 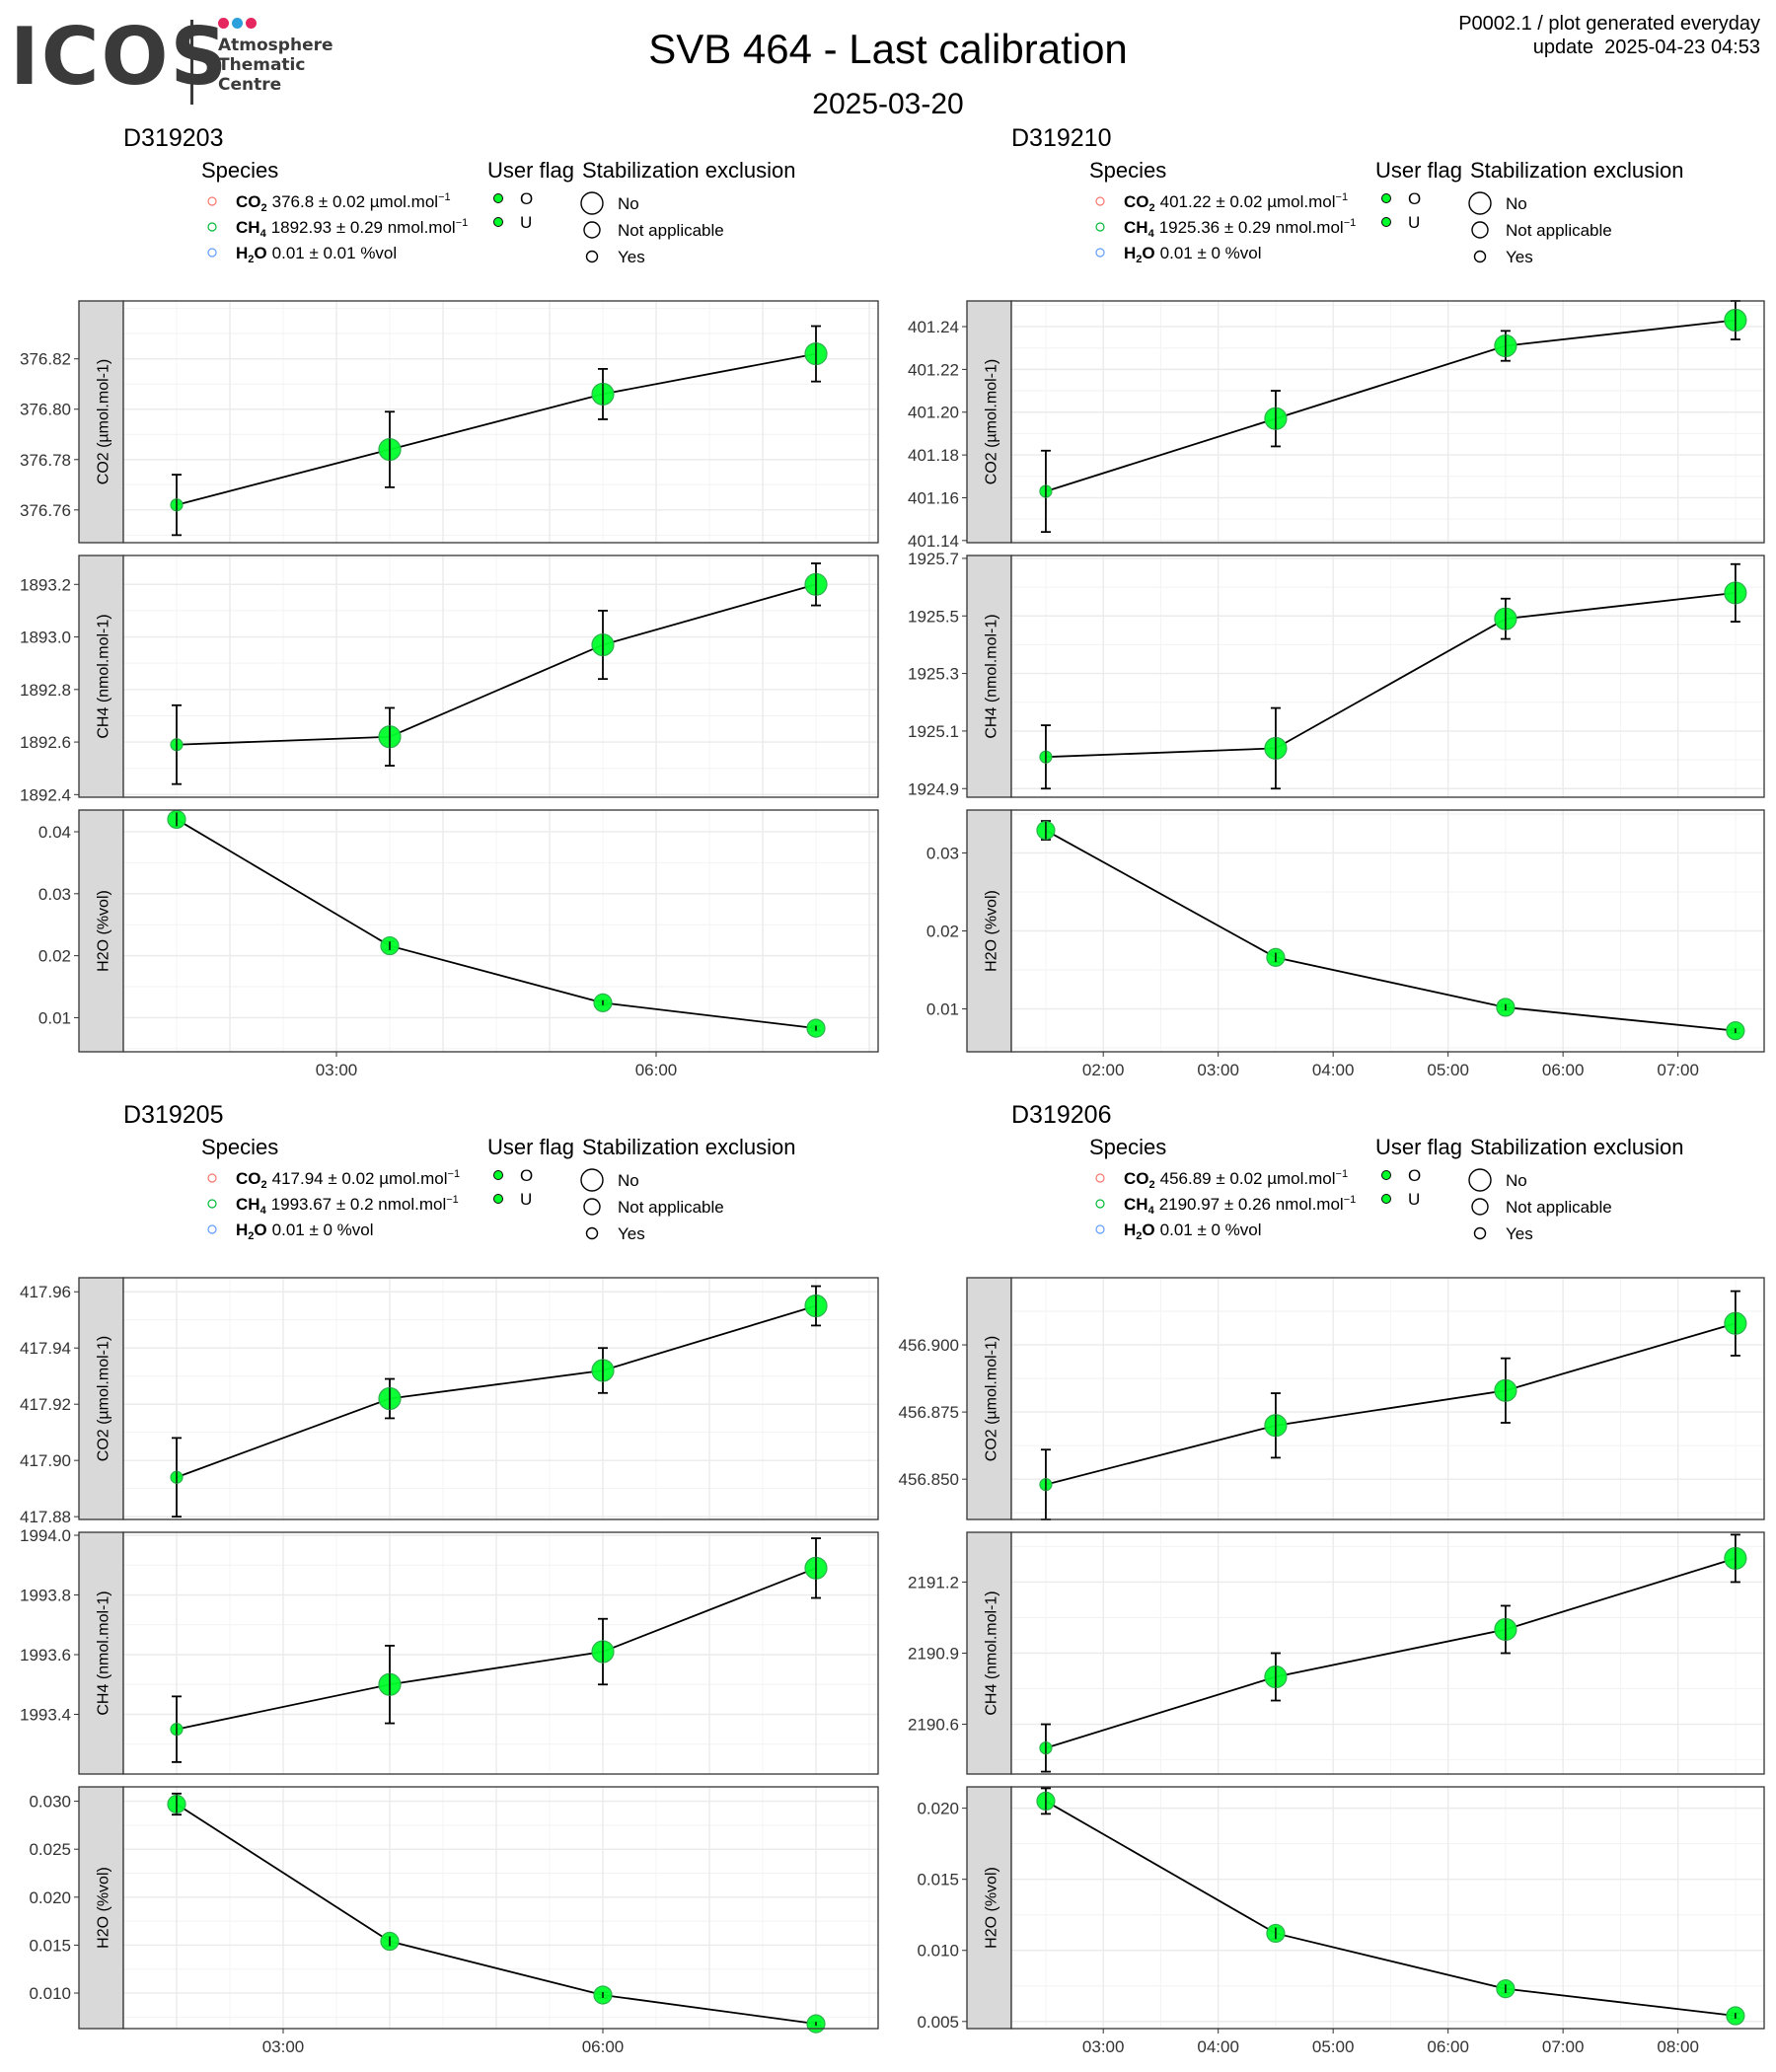 I want to click on y-tick-label: 417.96, so click(x=46, y=1292).